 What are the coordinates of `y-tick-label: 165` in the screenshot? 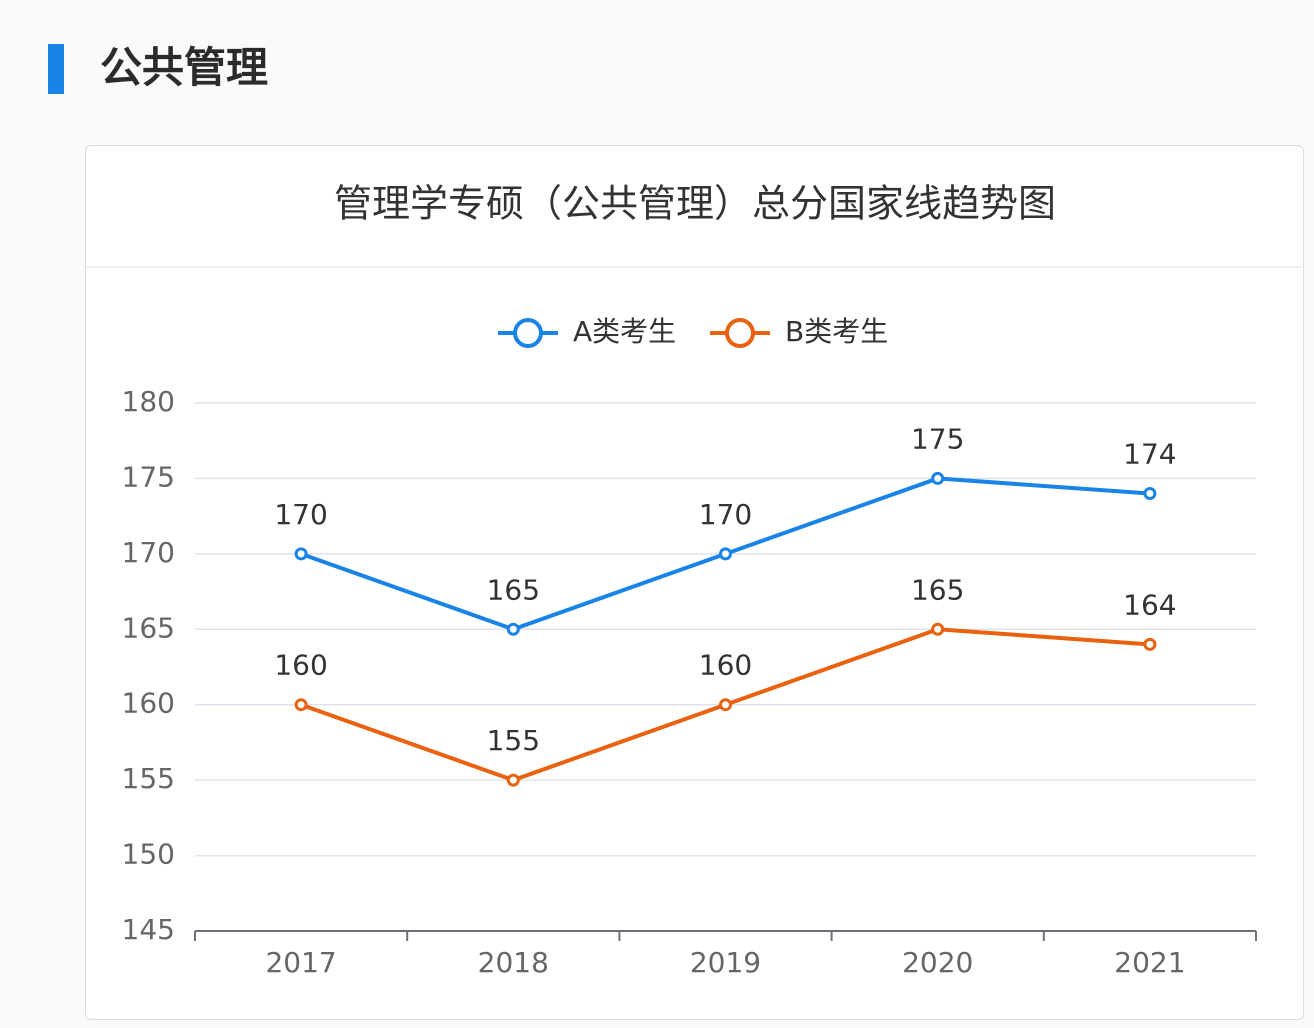 It's located at (148, 627).